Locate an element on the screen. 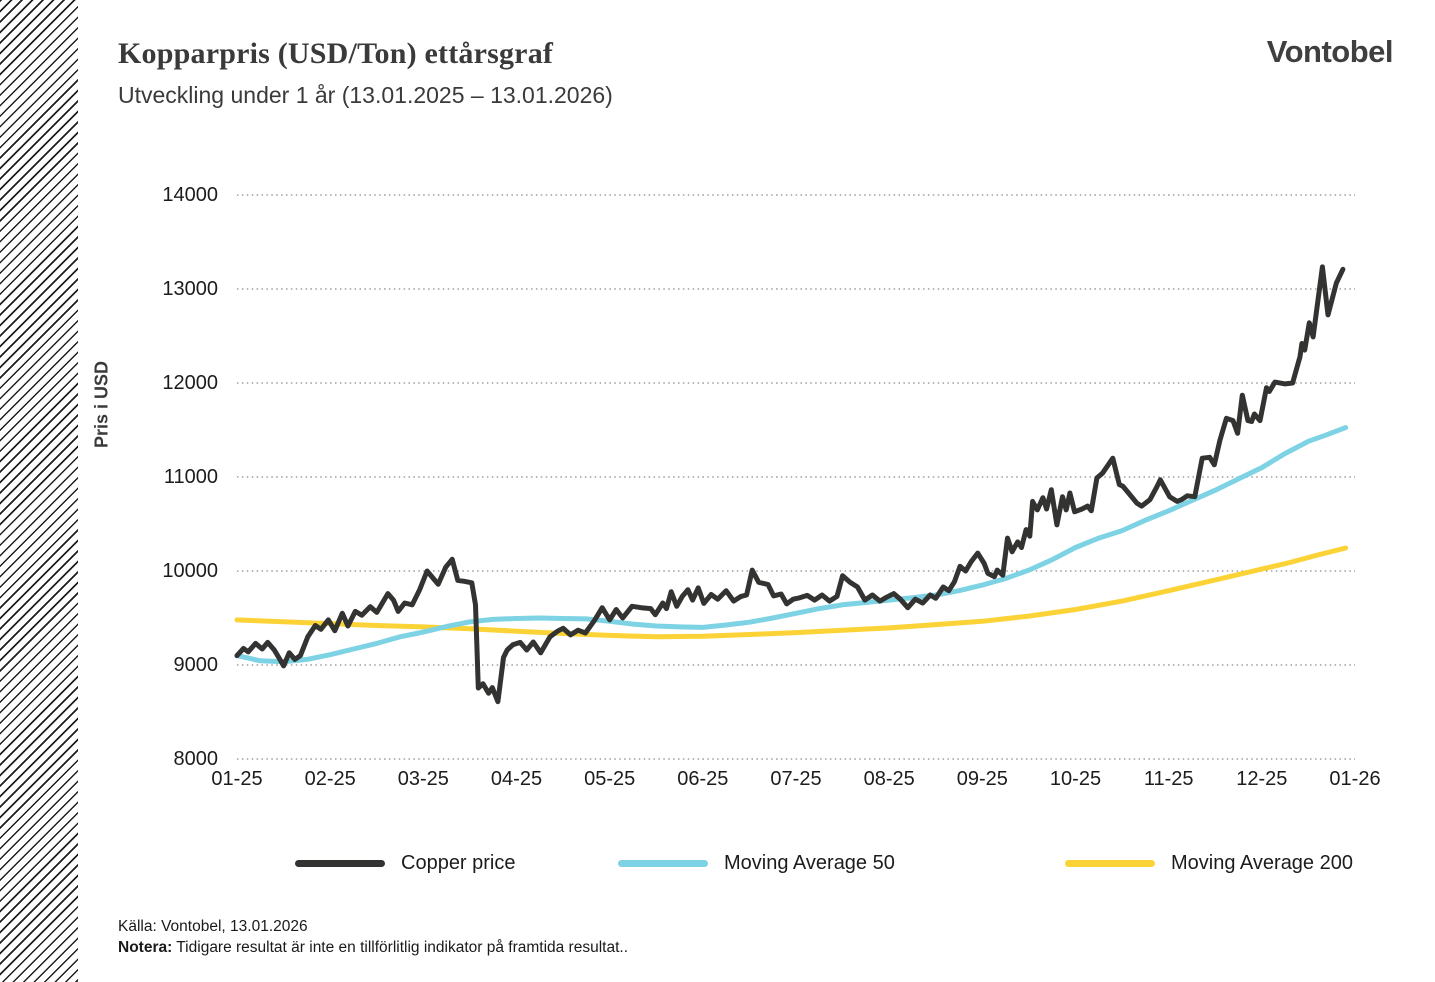  x-tick-label-01-25: 01-25 is located at coordinates (237, 779).